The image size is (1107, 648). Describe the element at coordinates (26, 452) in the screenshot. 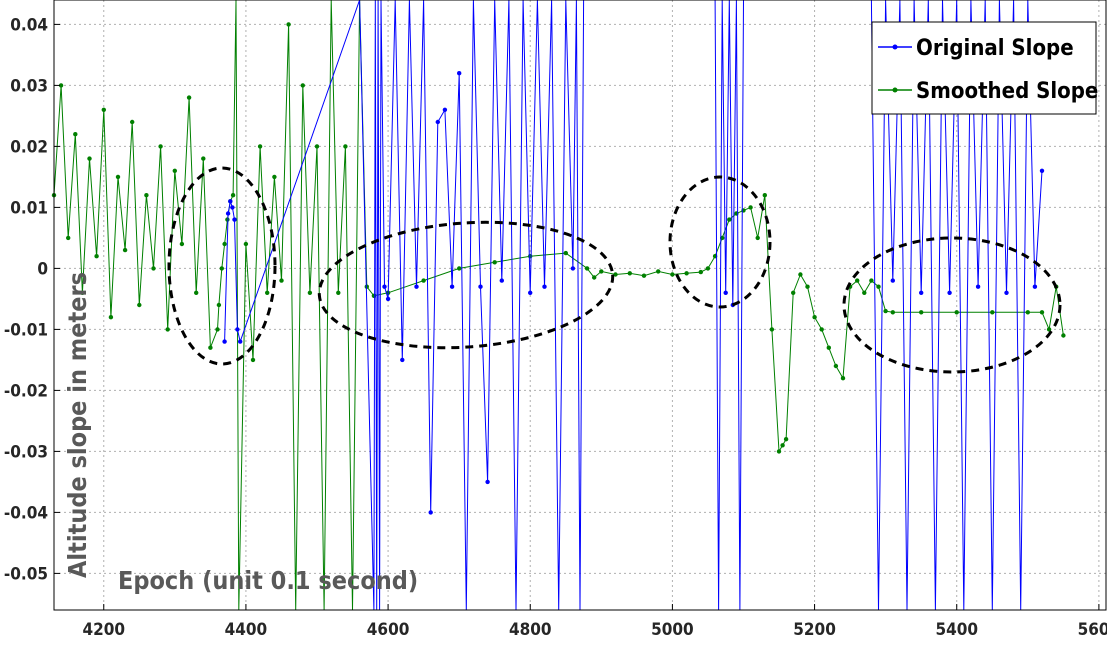

I see `y-tick-label: -0.03` at that location.